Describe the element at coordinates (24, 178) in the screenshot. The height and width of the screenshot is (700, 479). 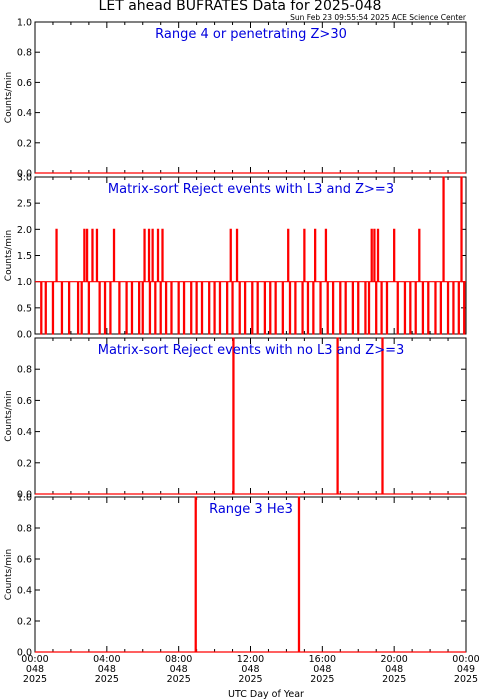
I see `y-tick-label: 3.0` at that location.